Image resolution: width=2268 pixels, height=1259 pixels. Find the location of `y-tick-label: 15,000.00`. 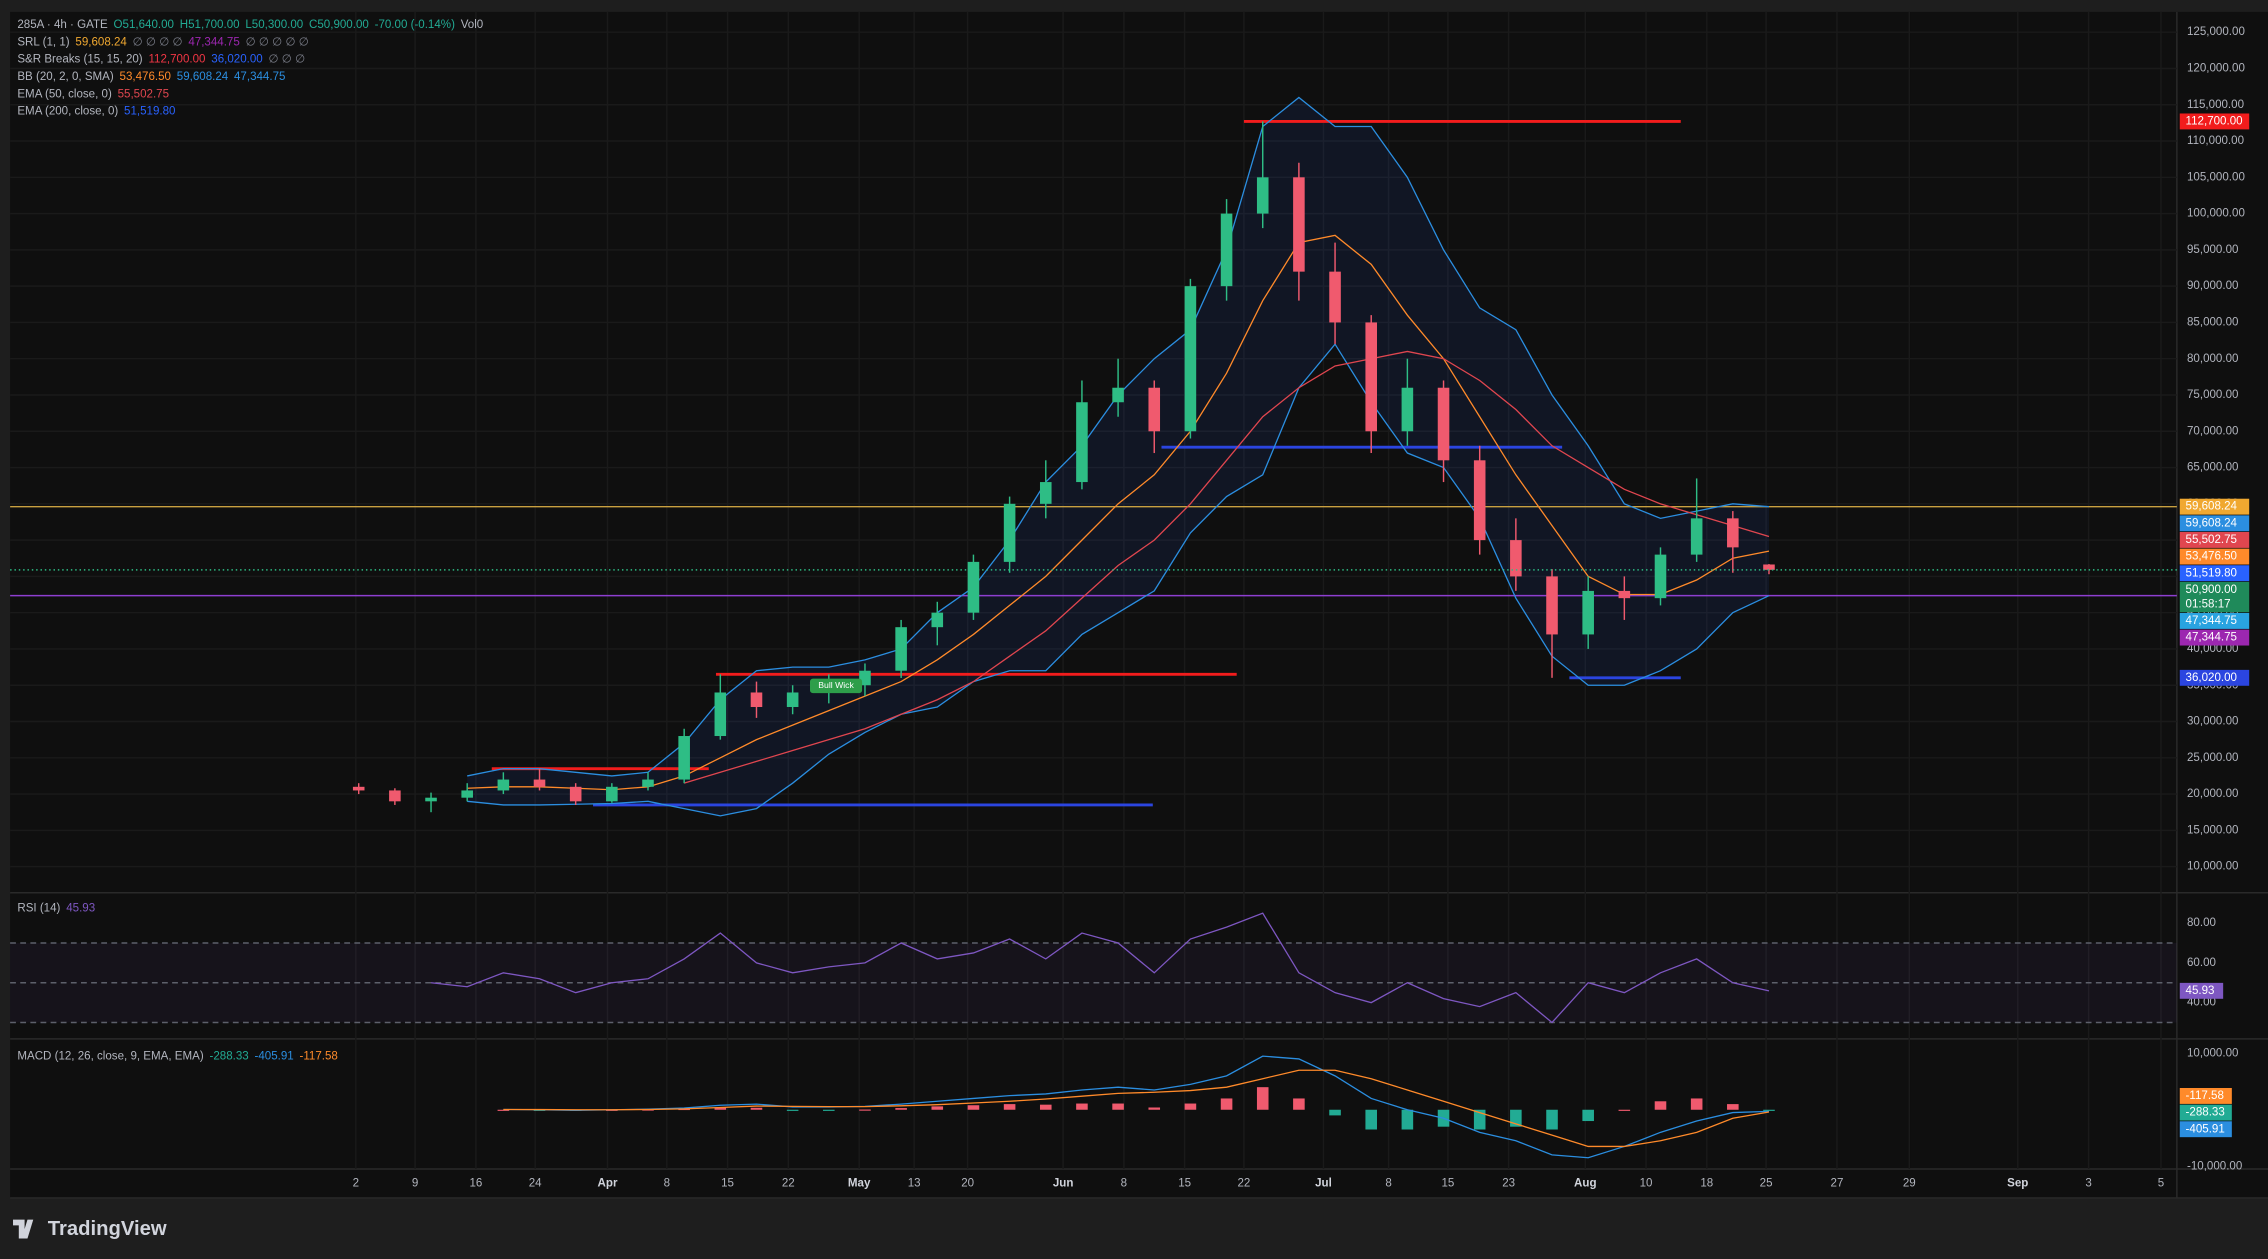

y-tick-label: 15,000.00 is located at coordinates (2212, 830).